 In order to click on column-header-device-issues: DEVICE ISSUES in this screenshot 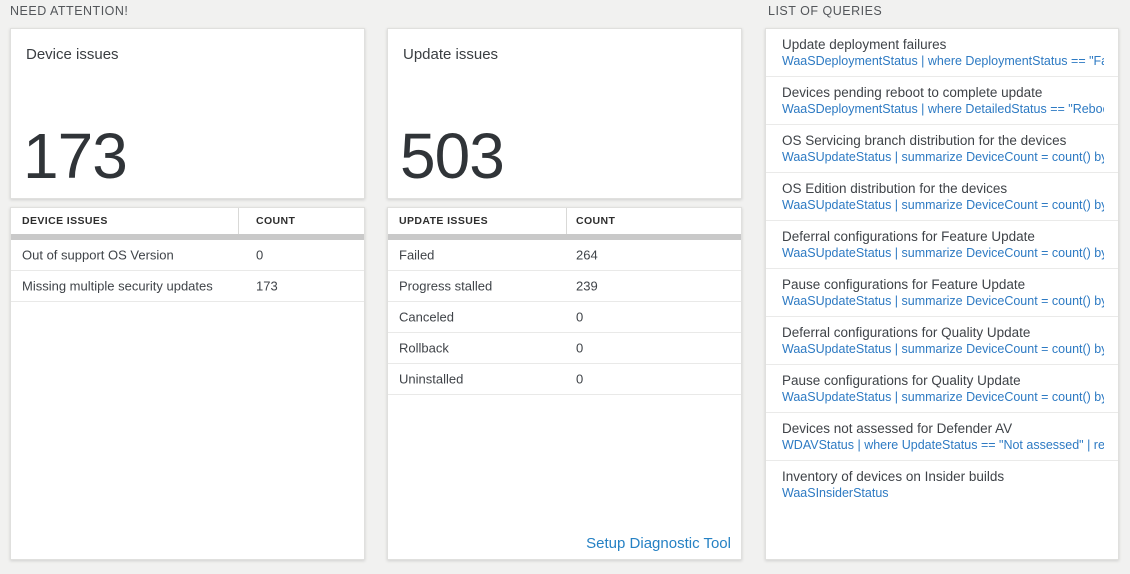, I will do `click(65, 221)`.